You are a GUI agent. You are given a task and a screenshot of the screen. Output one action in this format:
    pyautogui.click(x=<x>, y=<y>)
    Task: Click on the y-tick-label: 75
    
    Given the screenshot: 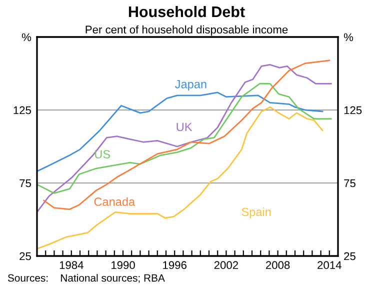 What is the action you would take?
    pyautogui.click(x=25, y=183)
    